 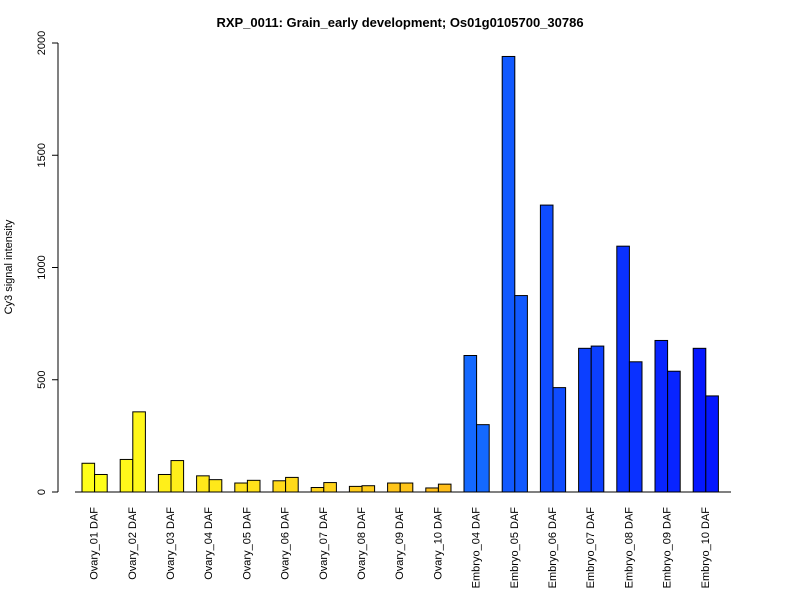 What do you see at coordinates (477, 548) in the screenshot?
I see `x-tick-label: Embryo_04 DAF` at bounding box center [477, 548].